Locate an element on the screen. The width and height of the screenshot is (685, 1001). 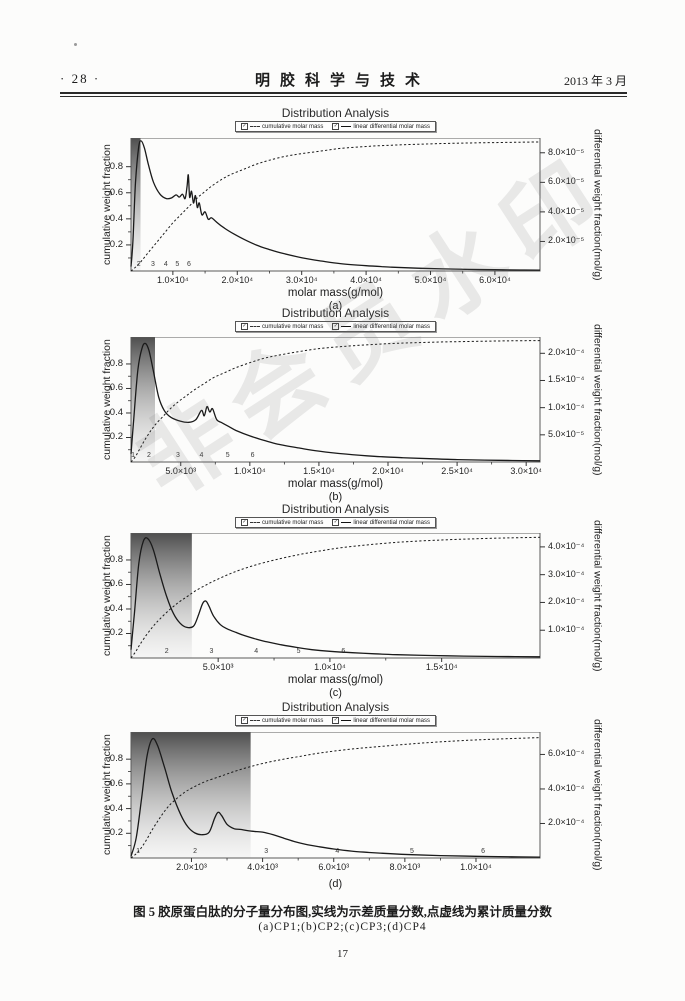
x-tick-label: 4.0×10⁴ is located at coordinates (366, 280).